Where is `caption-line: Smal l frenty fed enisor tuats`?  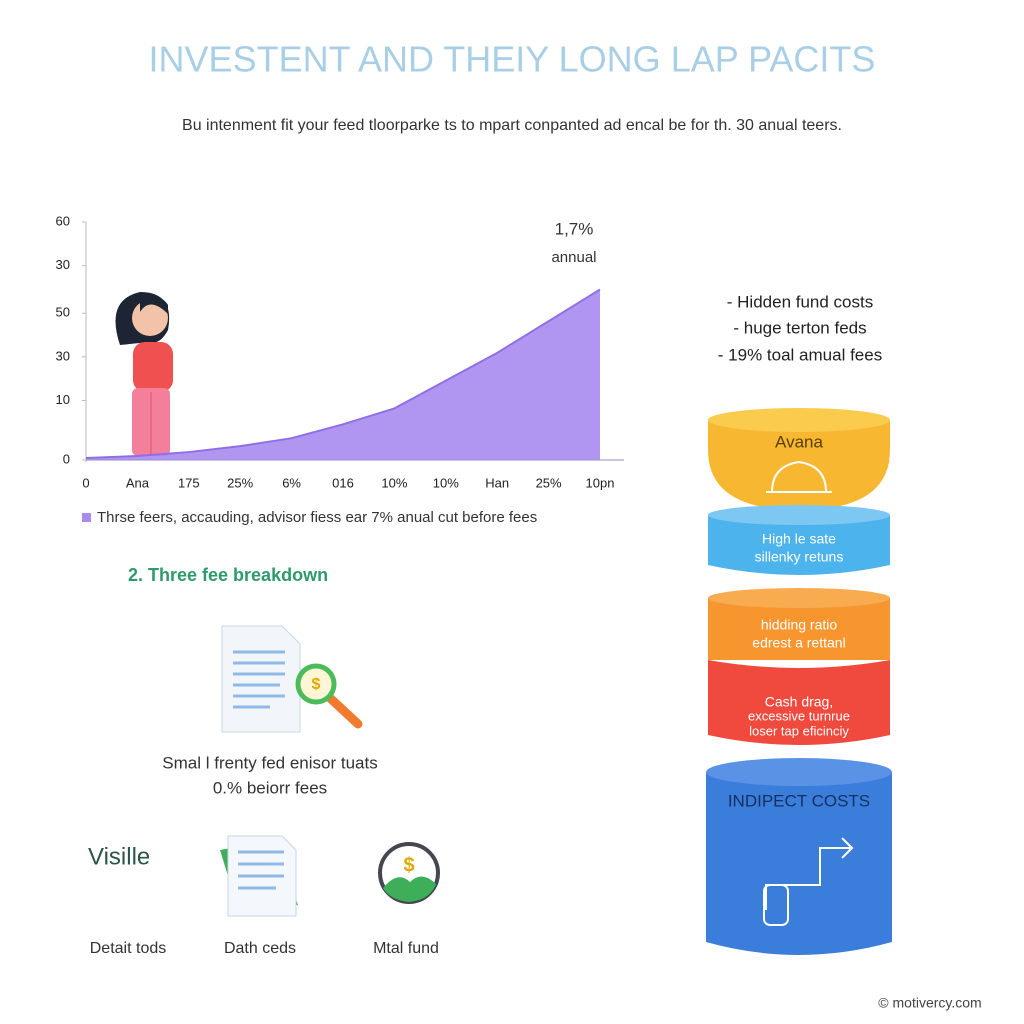 caption-line: Smal l frenty fed enisor tuats is located at coordinates (269, 762).